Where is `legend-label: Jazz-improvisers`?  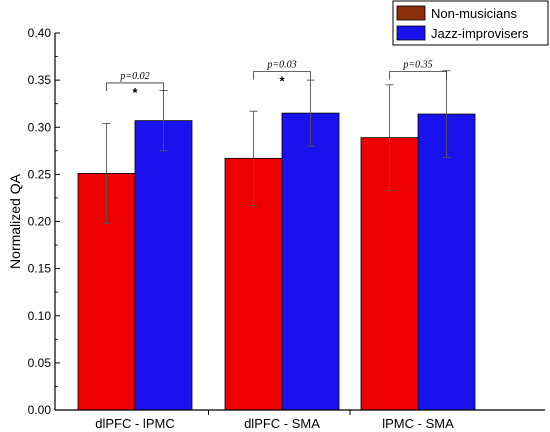
legend-label: Jazz-improvisers is located at coordinates (480, 33).